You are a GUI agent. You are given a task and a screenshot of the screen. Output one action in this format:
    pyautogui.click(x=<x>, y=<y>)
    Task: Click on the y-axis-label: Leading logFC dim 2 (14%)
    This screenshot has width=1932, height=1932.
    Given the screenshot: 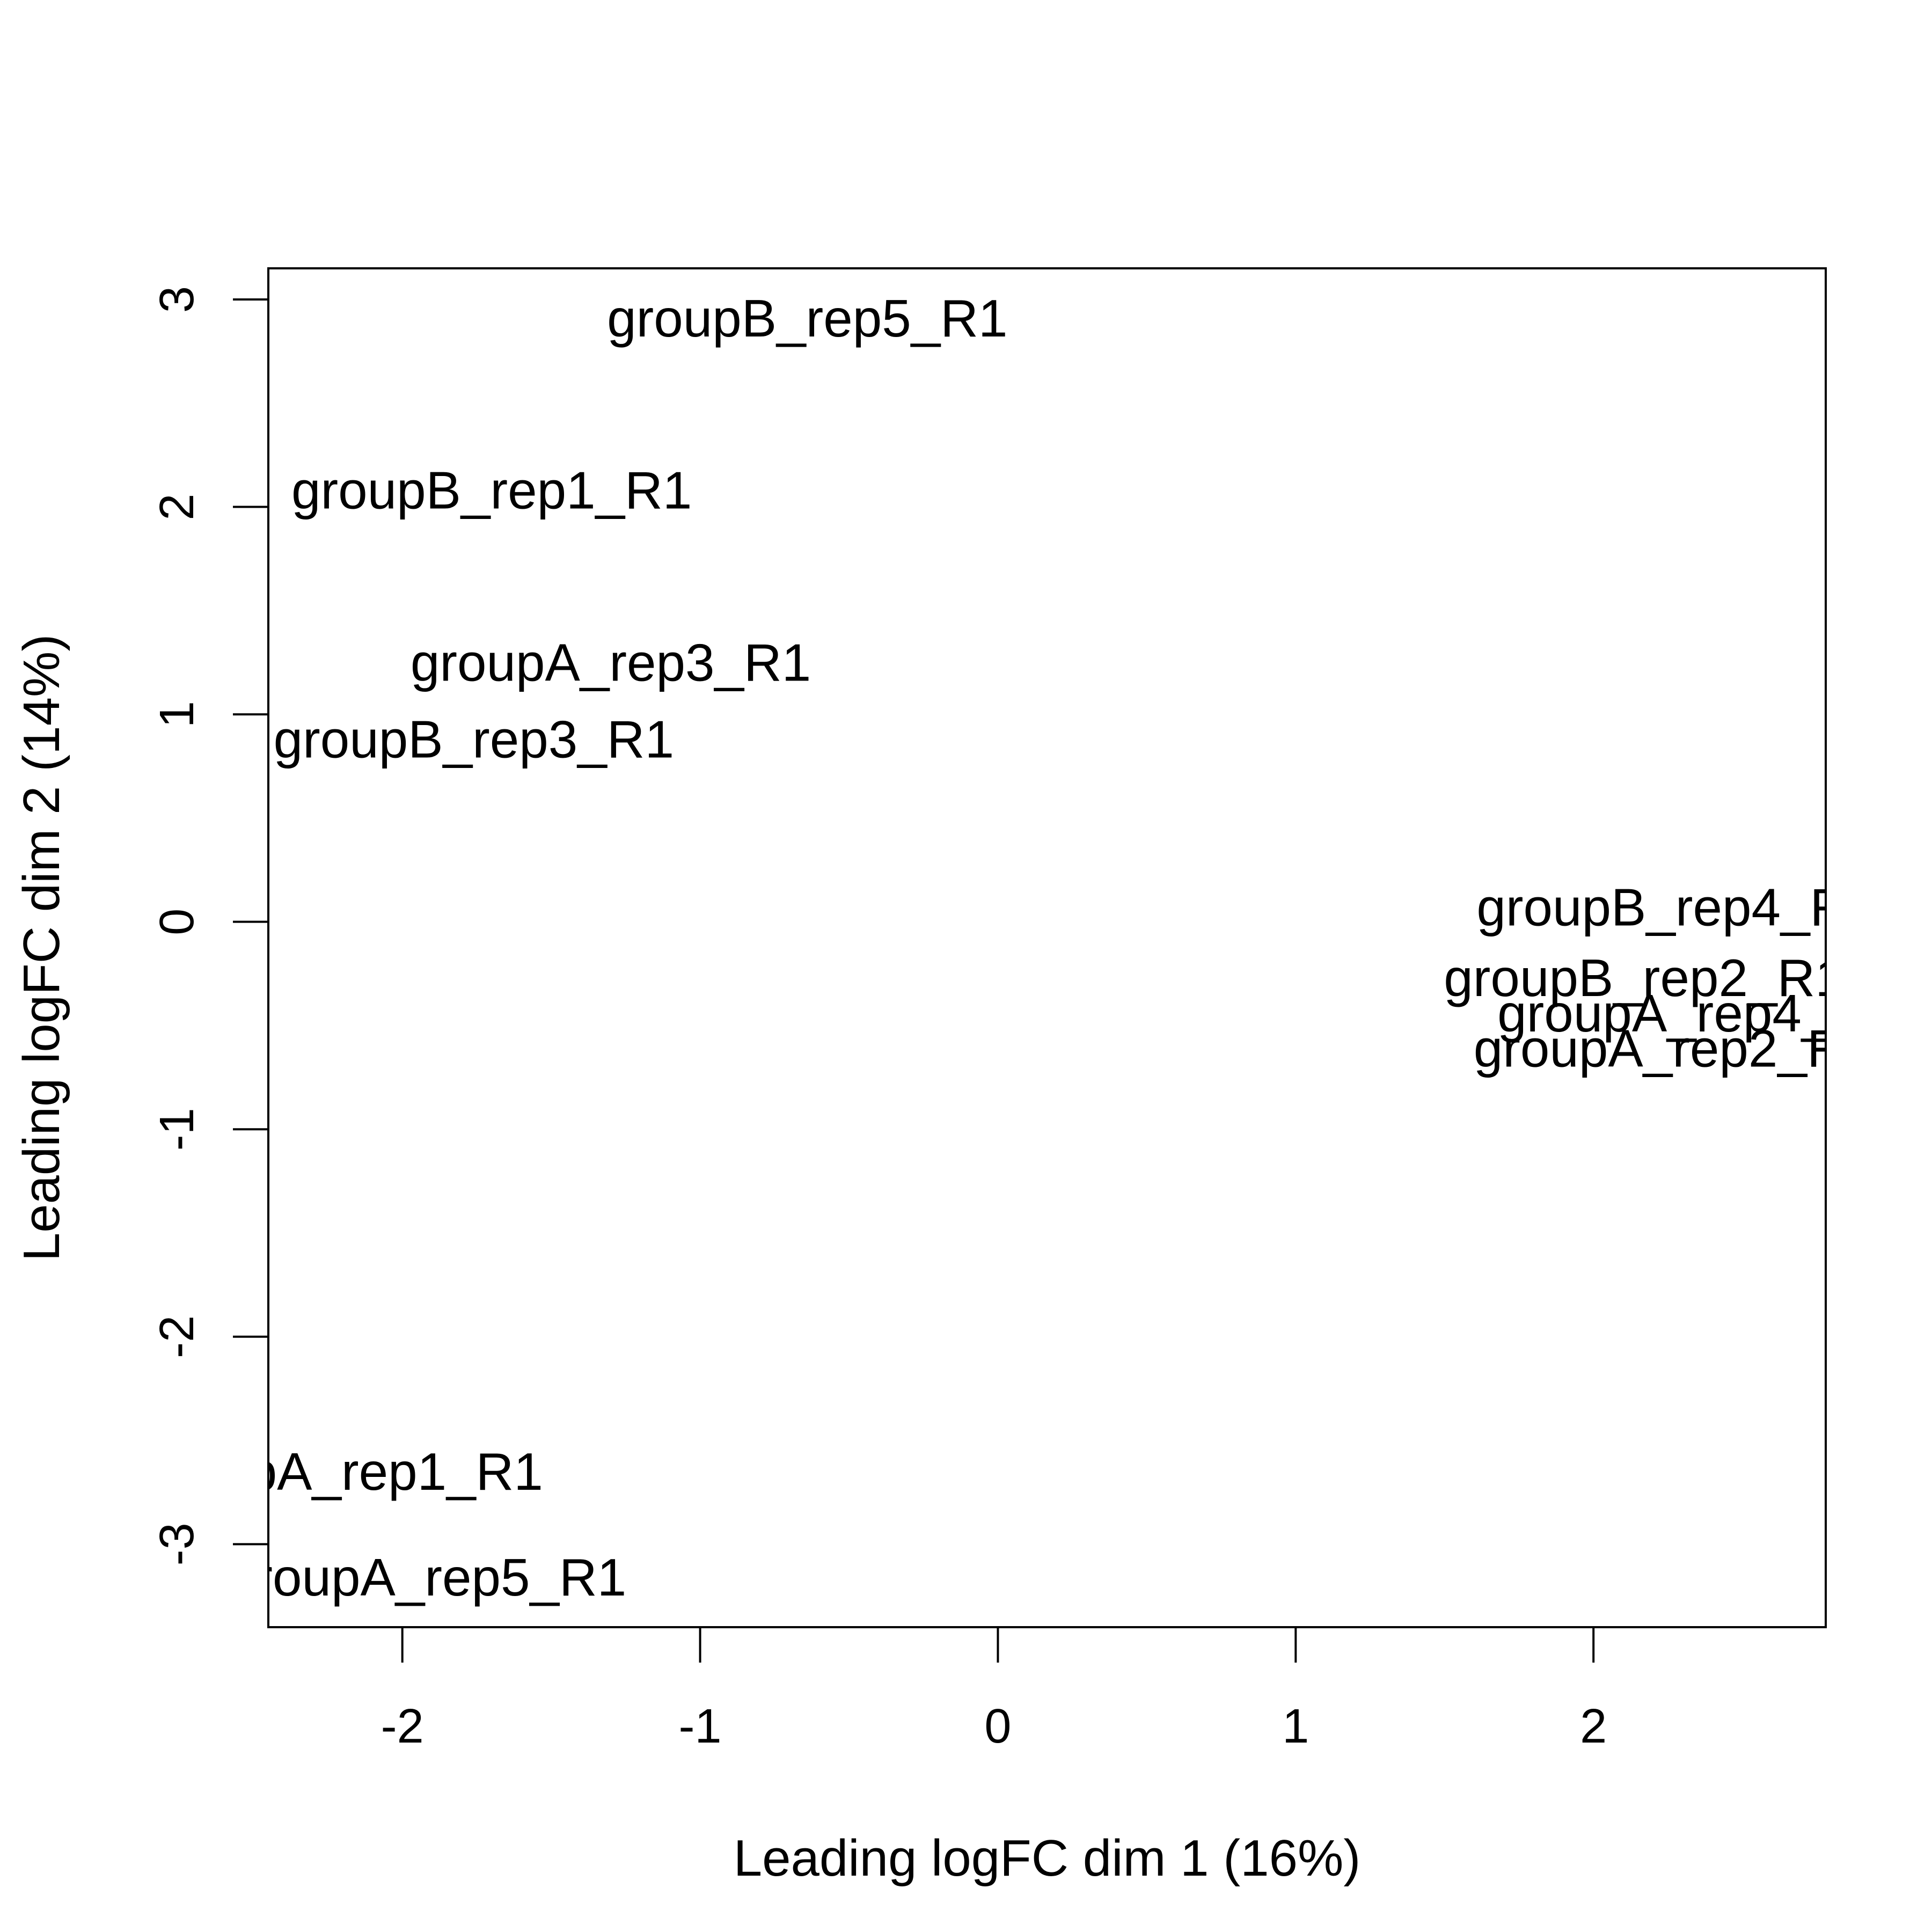 What is the action you would take?
    pyautogui.click(x=41, y=948)
    